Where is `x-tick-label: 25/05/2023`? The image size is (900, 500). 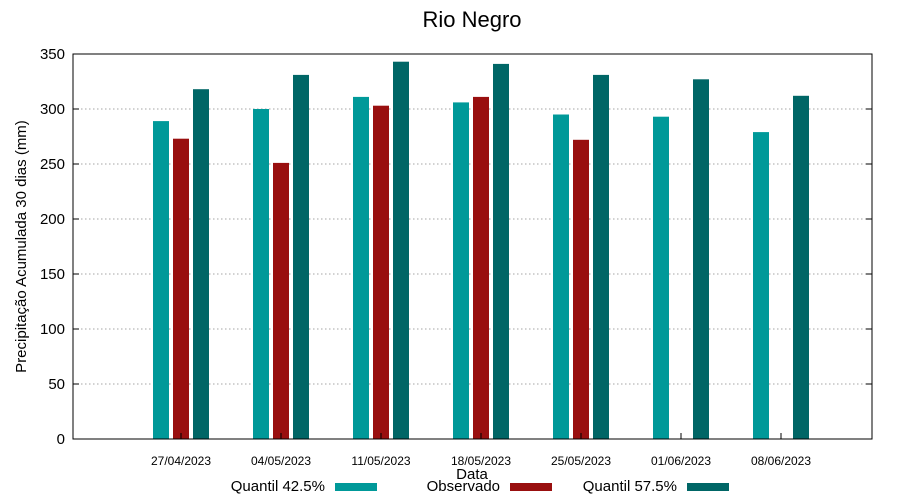 x-tick-label: 25/05/2023 is located at coordinates (581, 461).